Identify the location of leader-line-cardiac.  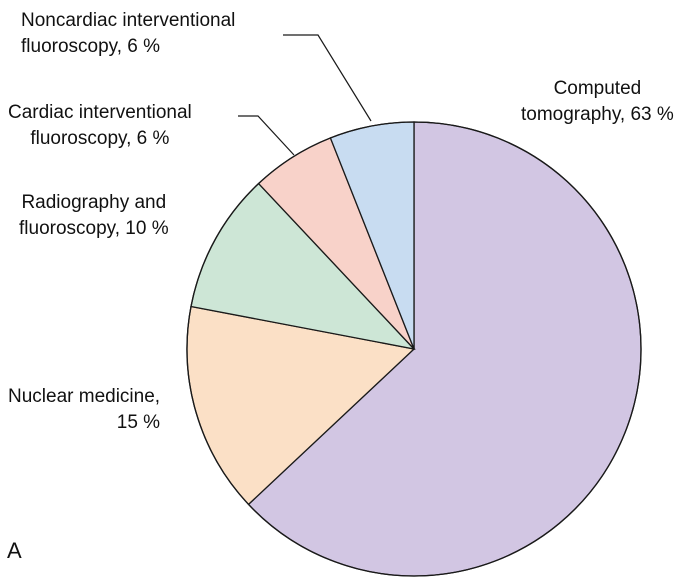
(266, 135).